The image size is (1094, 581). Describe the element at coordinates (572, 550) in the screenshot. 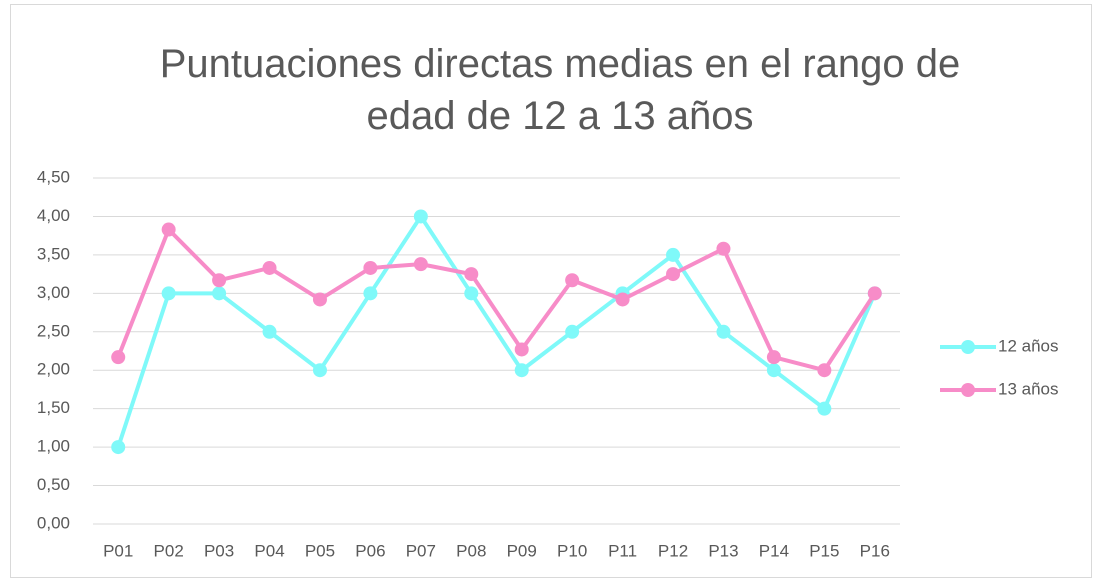

I see `x-tick-label: P10` at that location.